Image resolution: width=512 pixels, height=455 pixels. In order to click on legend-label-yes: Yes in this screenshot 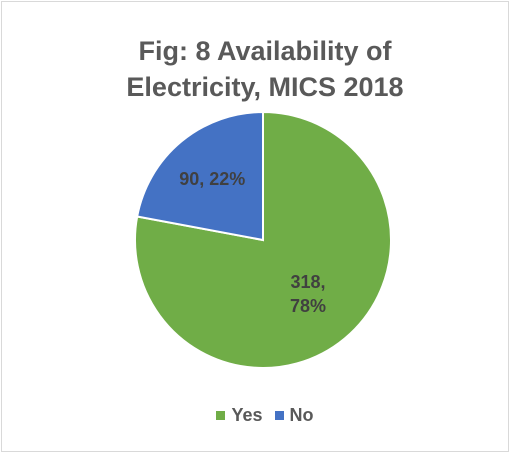, I will do `click(247, 415)`.